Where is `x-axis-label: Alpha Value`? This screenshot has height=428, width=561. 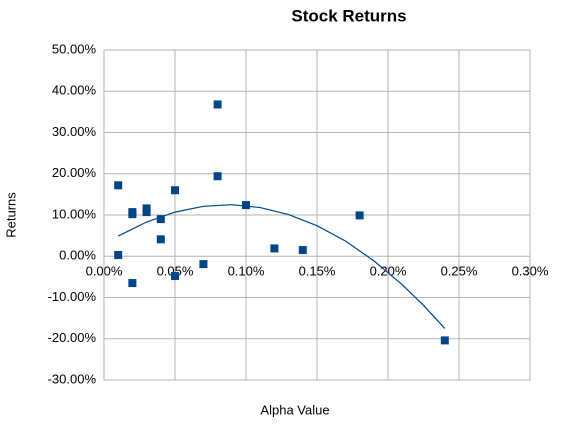
x-axis-label: Alpha Value is located at coordinates (294, 409).